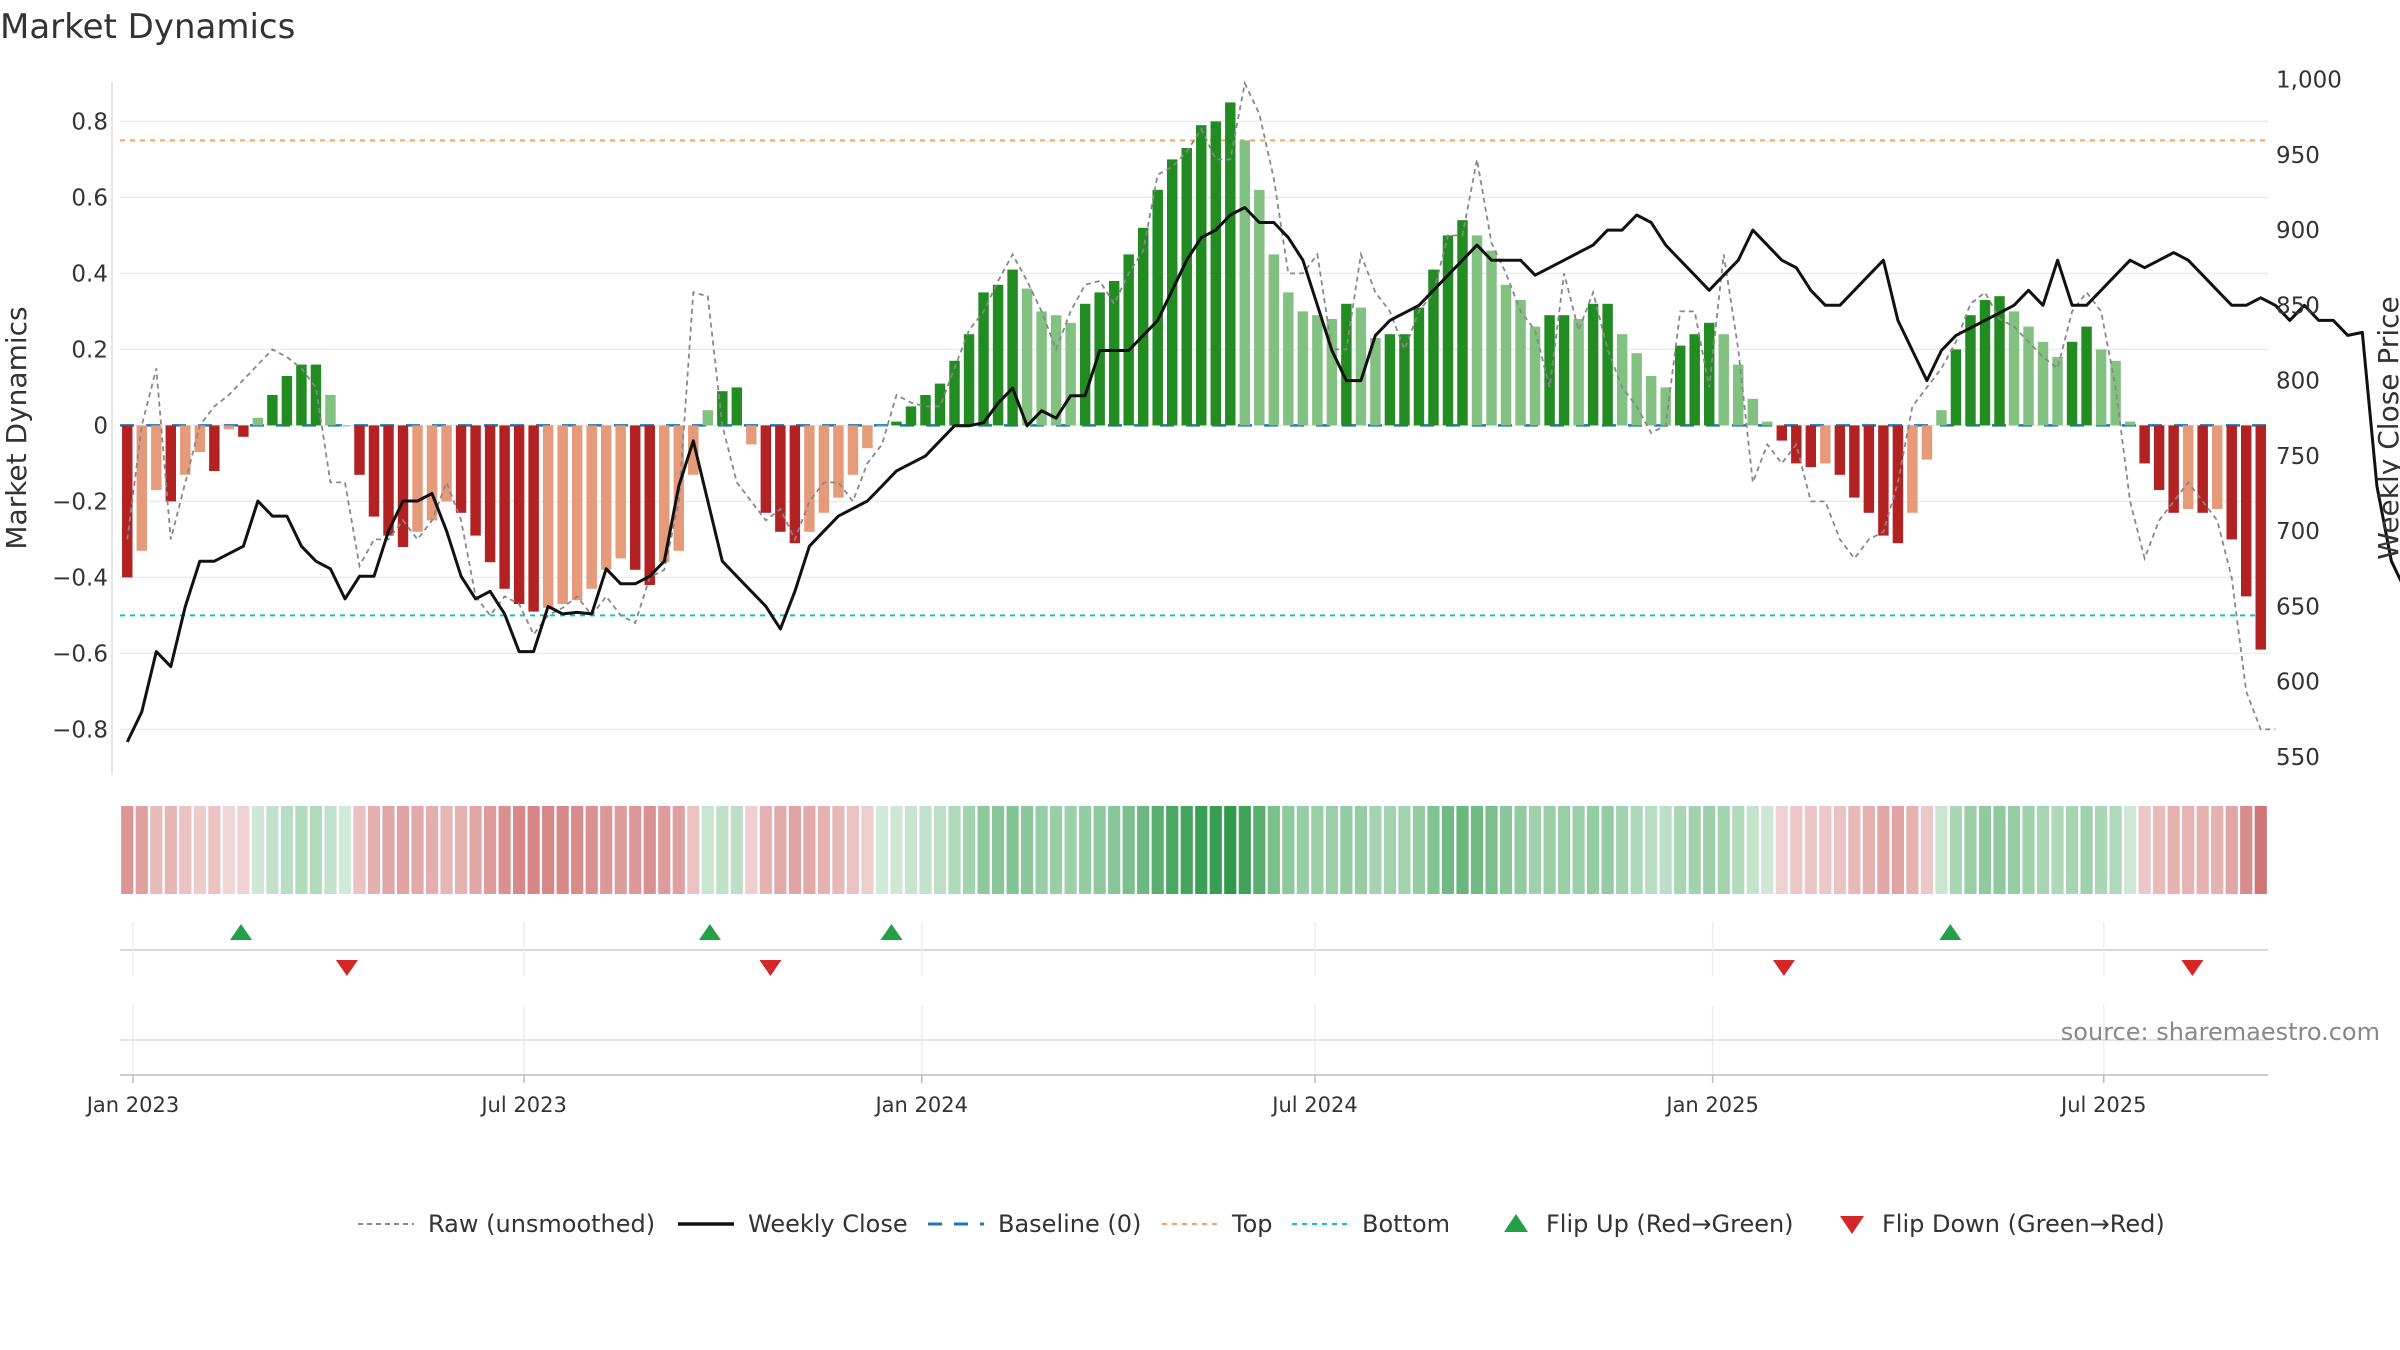 This screenshot has width=2400, height=1350. Describe the element at coordinates (1950, 932) in the screenshot. I see `flip-up-marker` at that location.